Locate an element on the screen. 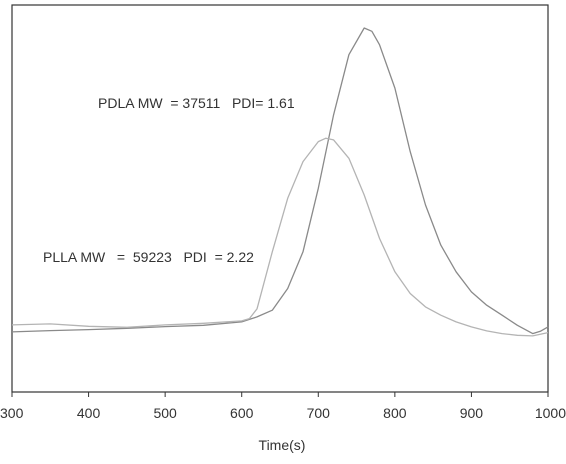 Image resolution: width=566 pixels, height=464 pixels. x-tick-label: 300 is located at coordinates (12, 413).